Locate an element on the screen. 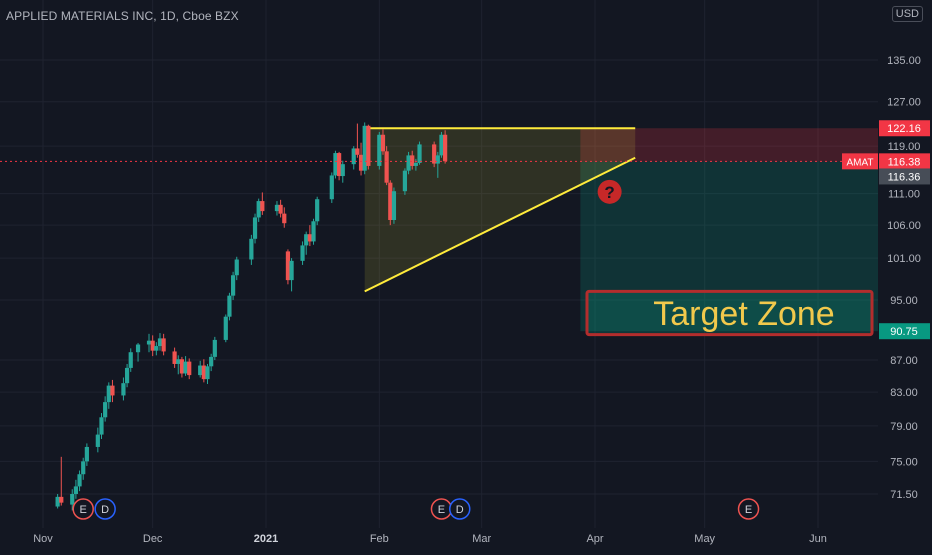 Image resolution: width=932 pixels, height=555 pixels. y-tick-label: 101.00 is located at coordinates (904, 259).